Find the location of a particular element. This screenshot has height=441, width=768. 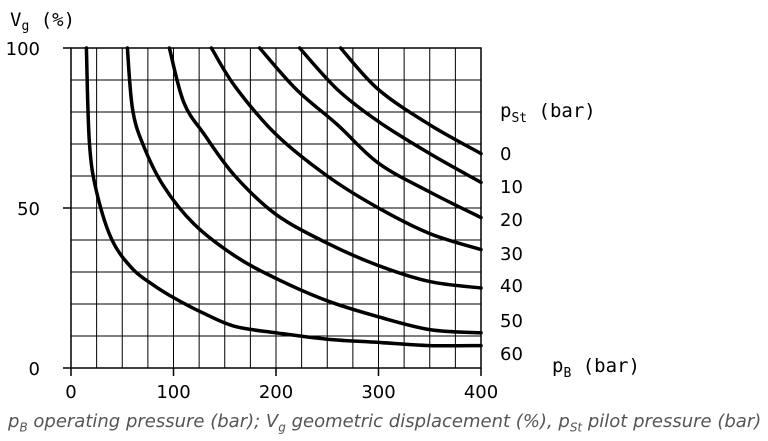

x-tick-label: 100 is located at coordinates (173, 392).